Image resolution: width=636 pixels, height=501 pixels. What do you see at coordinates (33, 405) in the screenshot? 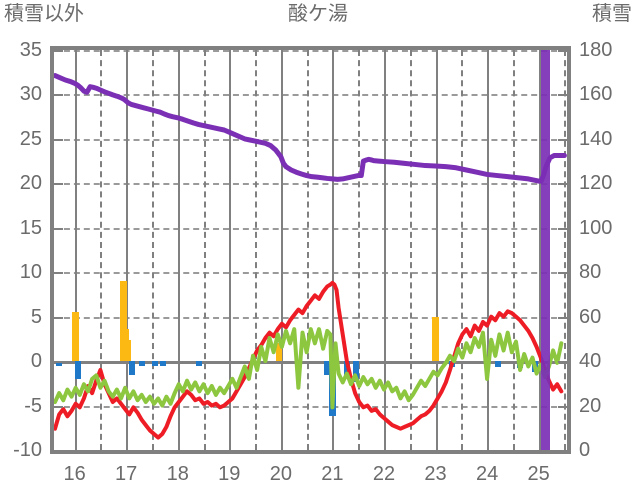
I see `y-axis-left-tick-label: -5` at bounding box center [33, 405].